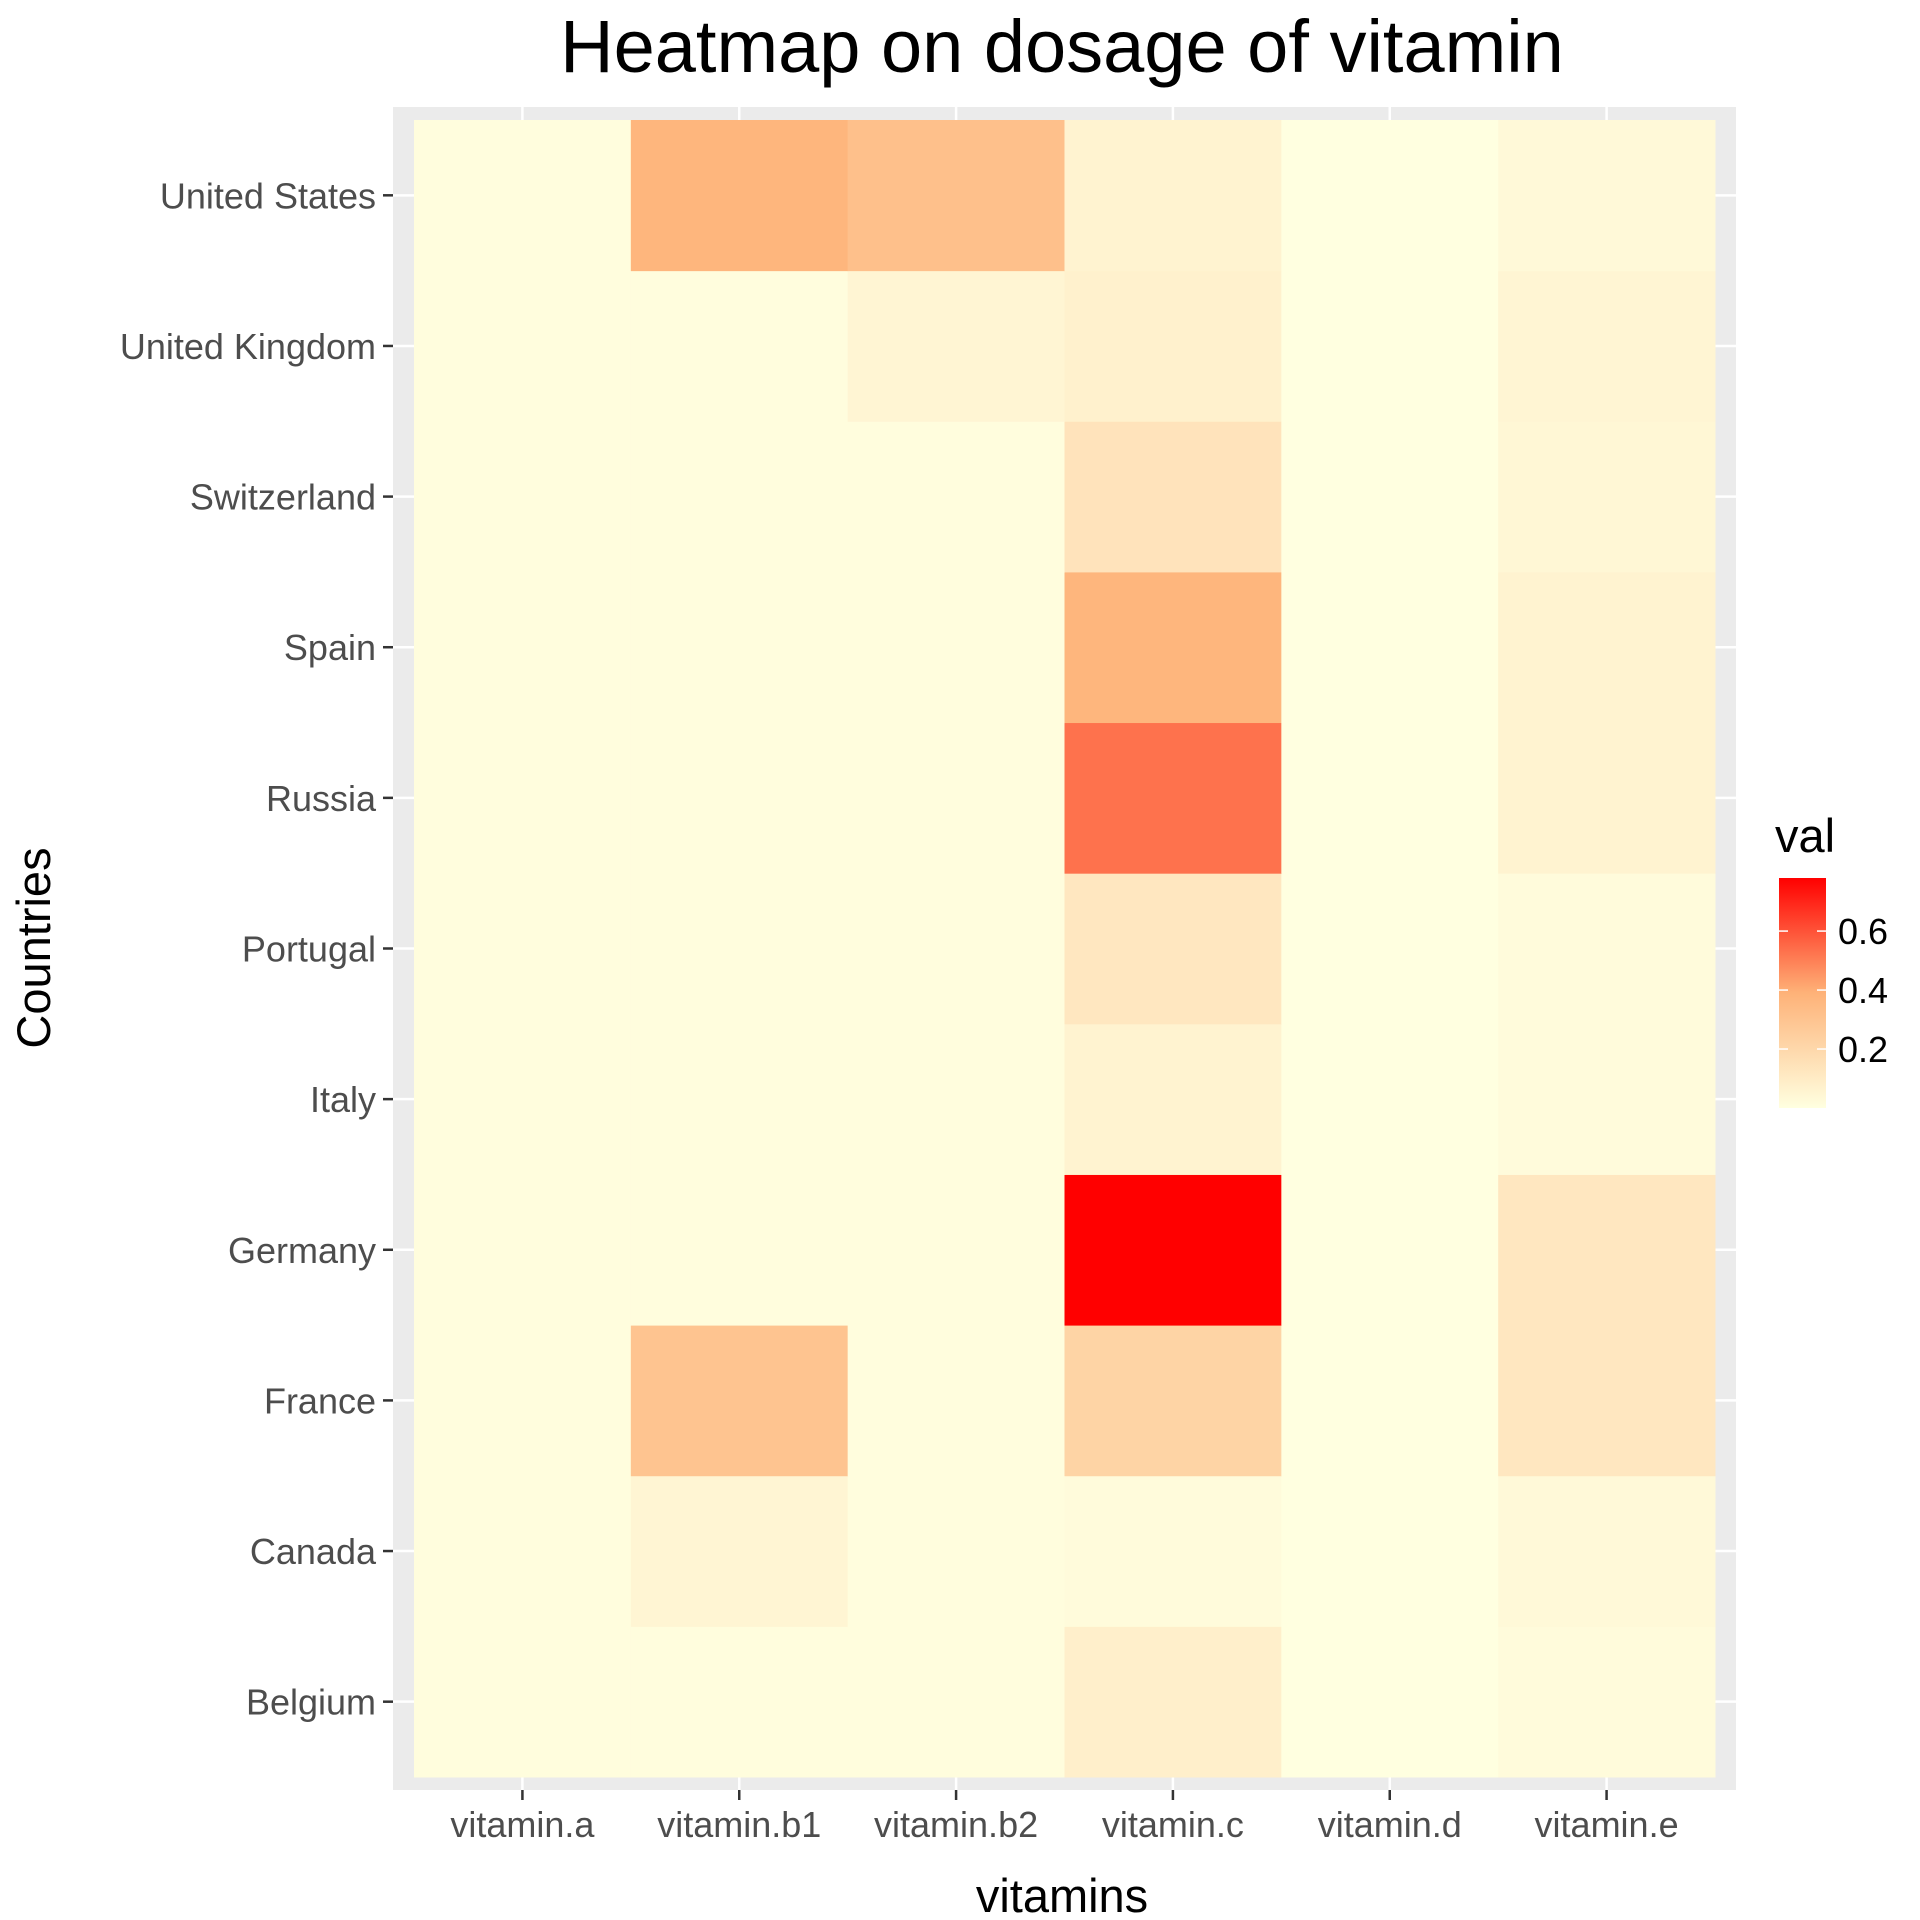 The width and height of the screenshot is (1920, 1920). I want to click on x-tick-label: vitamin.e, so click(1607, 1824).